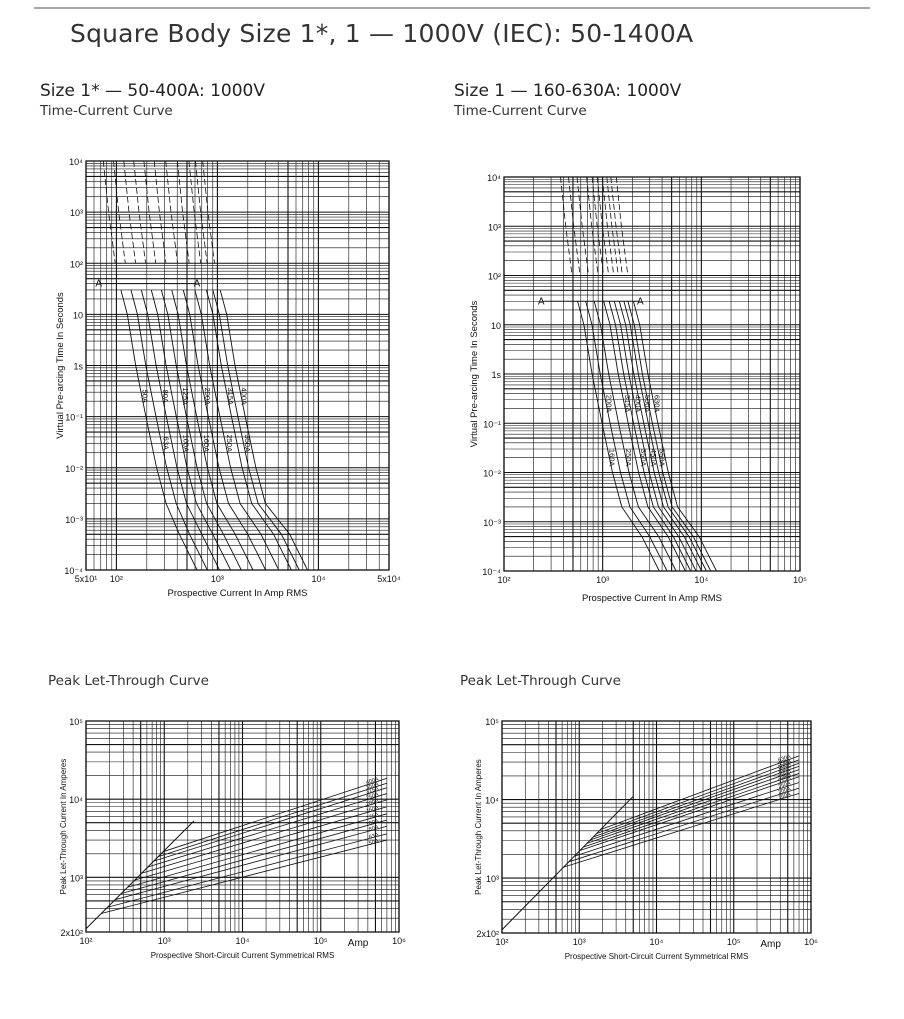 This screenshot has width=904, height=1019. What do you see at coordinates (568, 91) in the screenshot?
I see `section-title-right: Size 1 — 160-630A: 1000V` at bounding box center [568, 91].